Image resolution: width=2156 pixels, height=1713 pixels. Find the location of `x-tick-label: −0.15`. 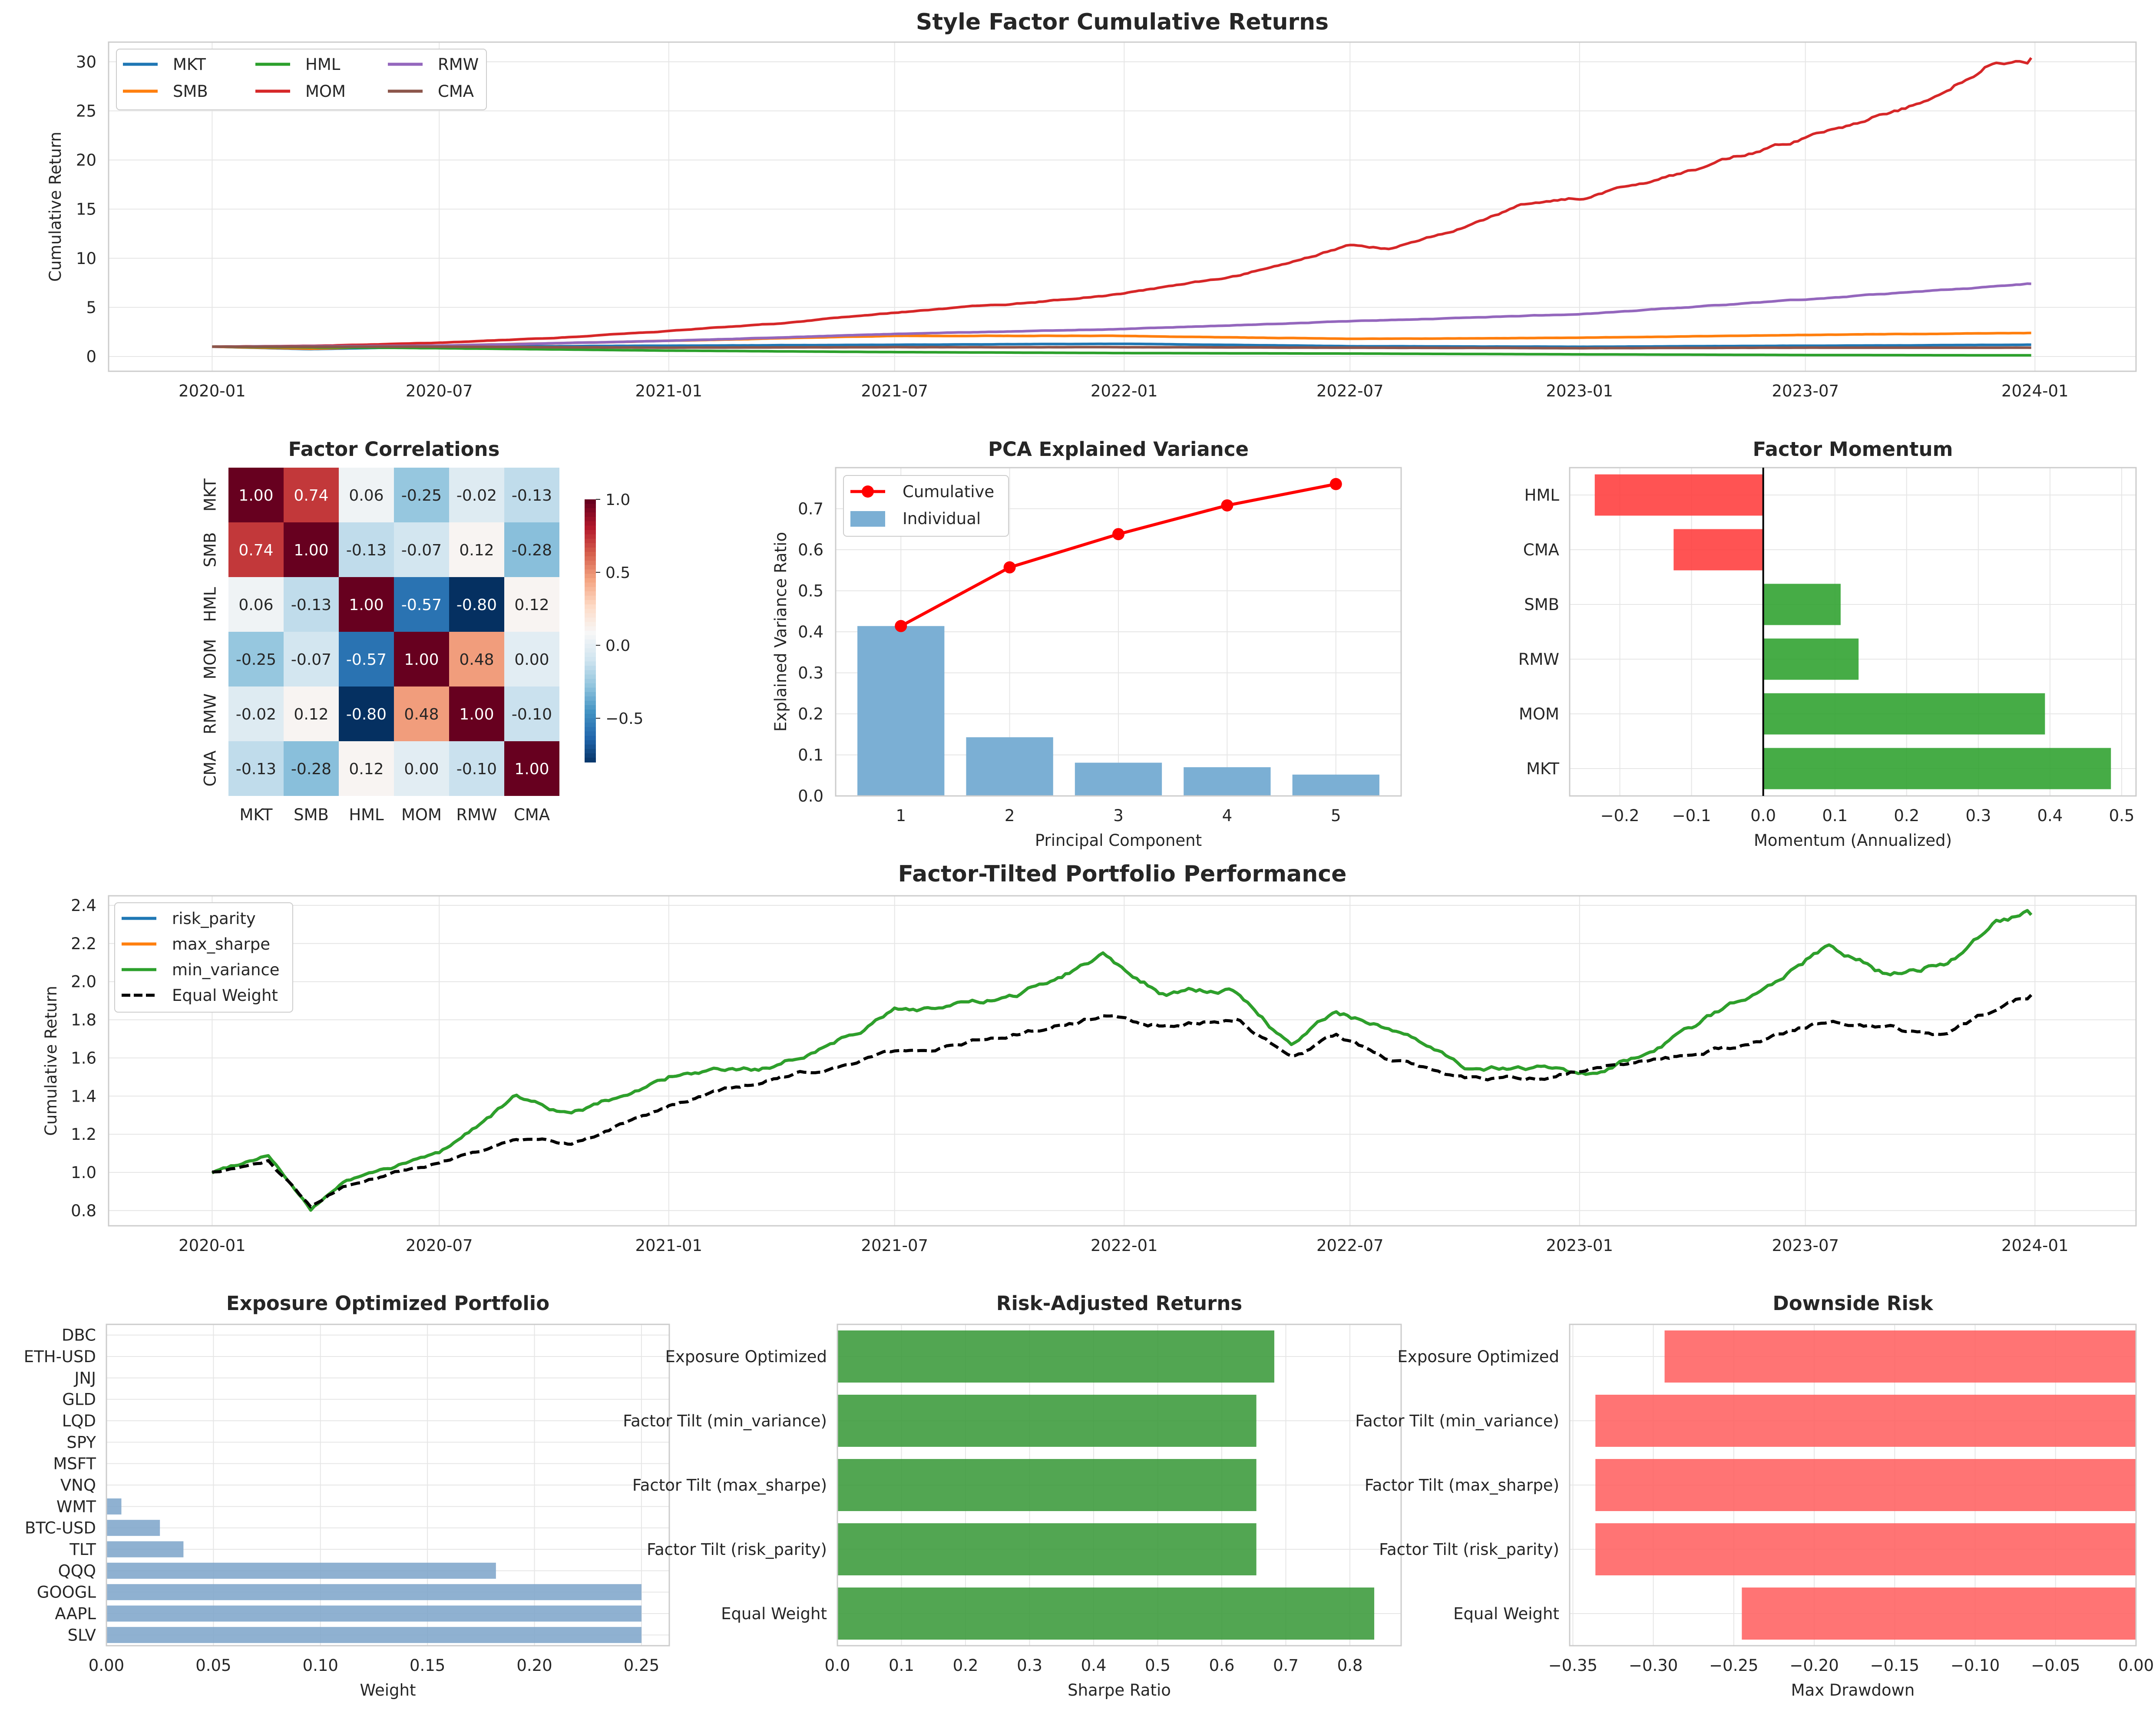

x-tick-label: −0.15 is located at coordinates (1894, 1665).